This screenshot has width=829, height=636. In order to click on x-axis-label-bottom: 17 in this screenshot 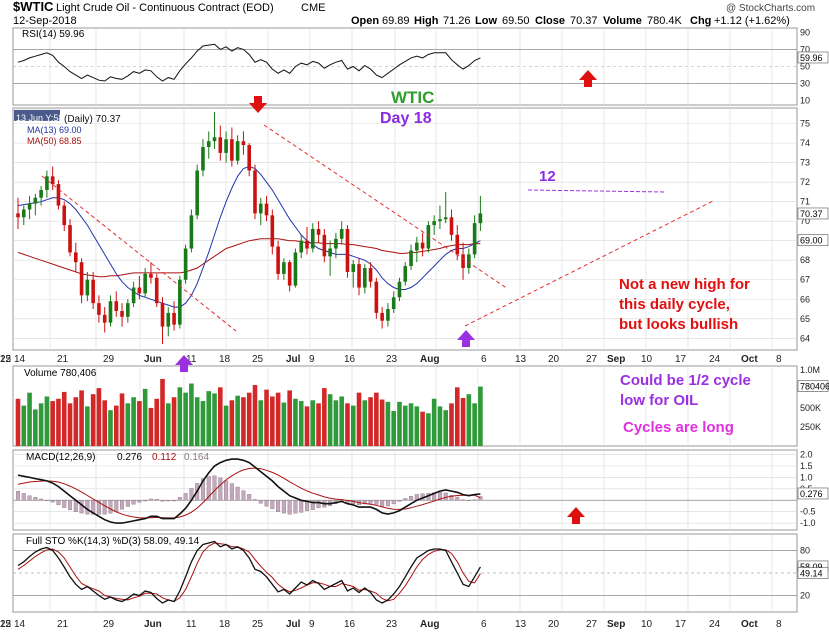, I will do `click(681, 624)`.